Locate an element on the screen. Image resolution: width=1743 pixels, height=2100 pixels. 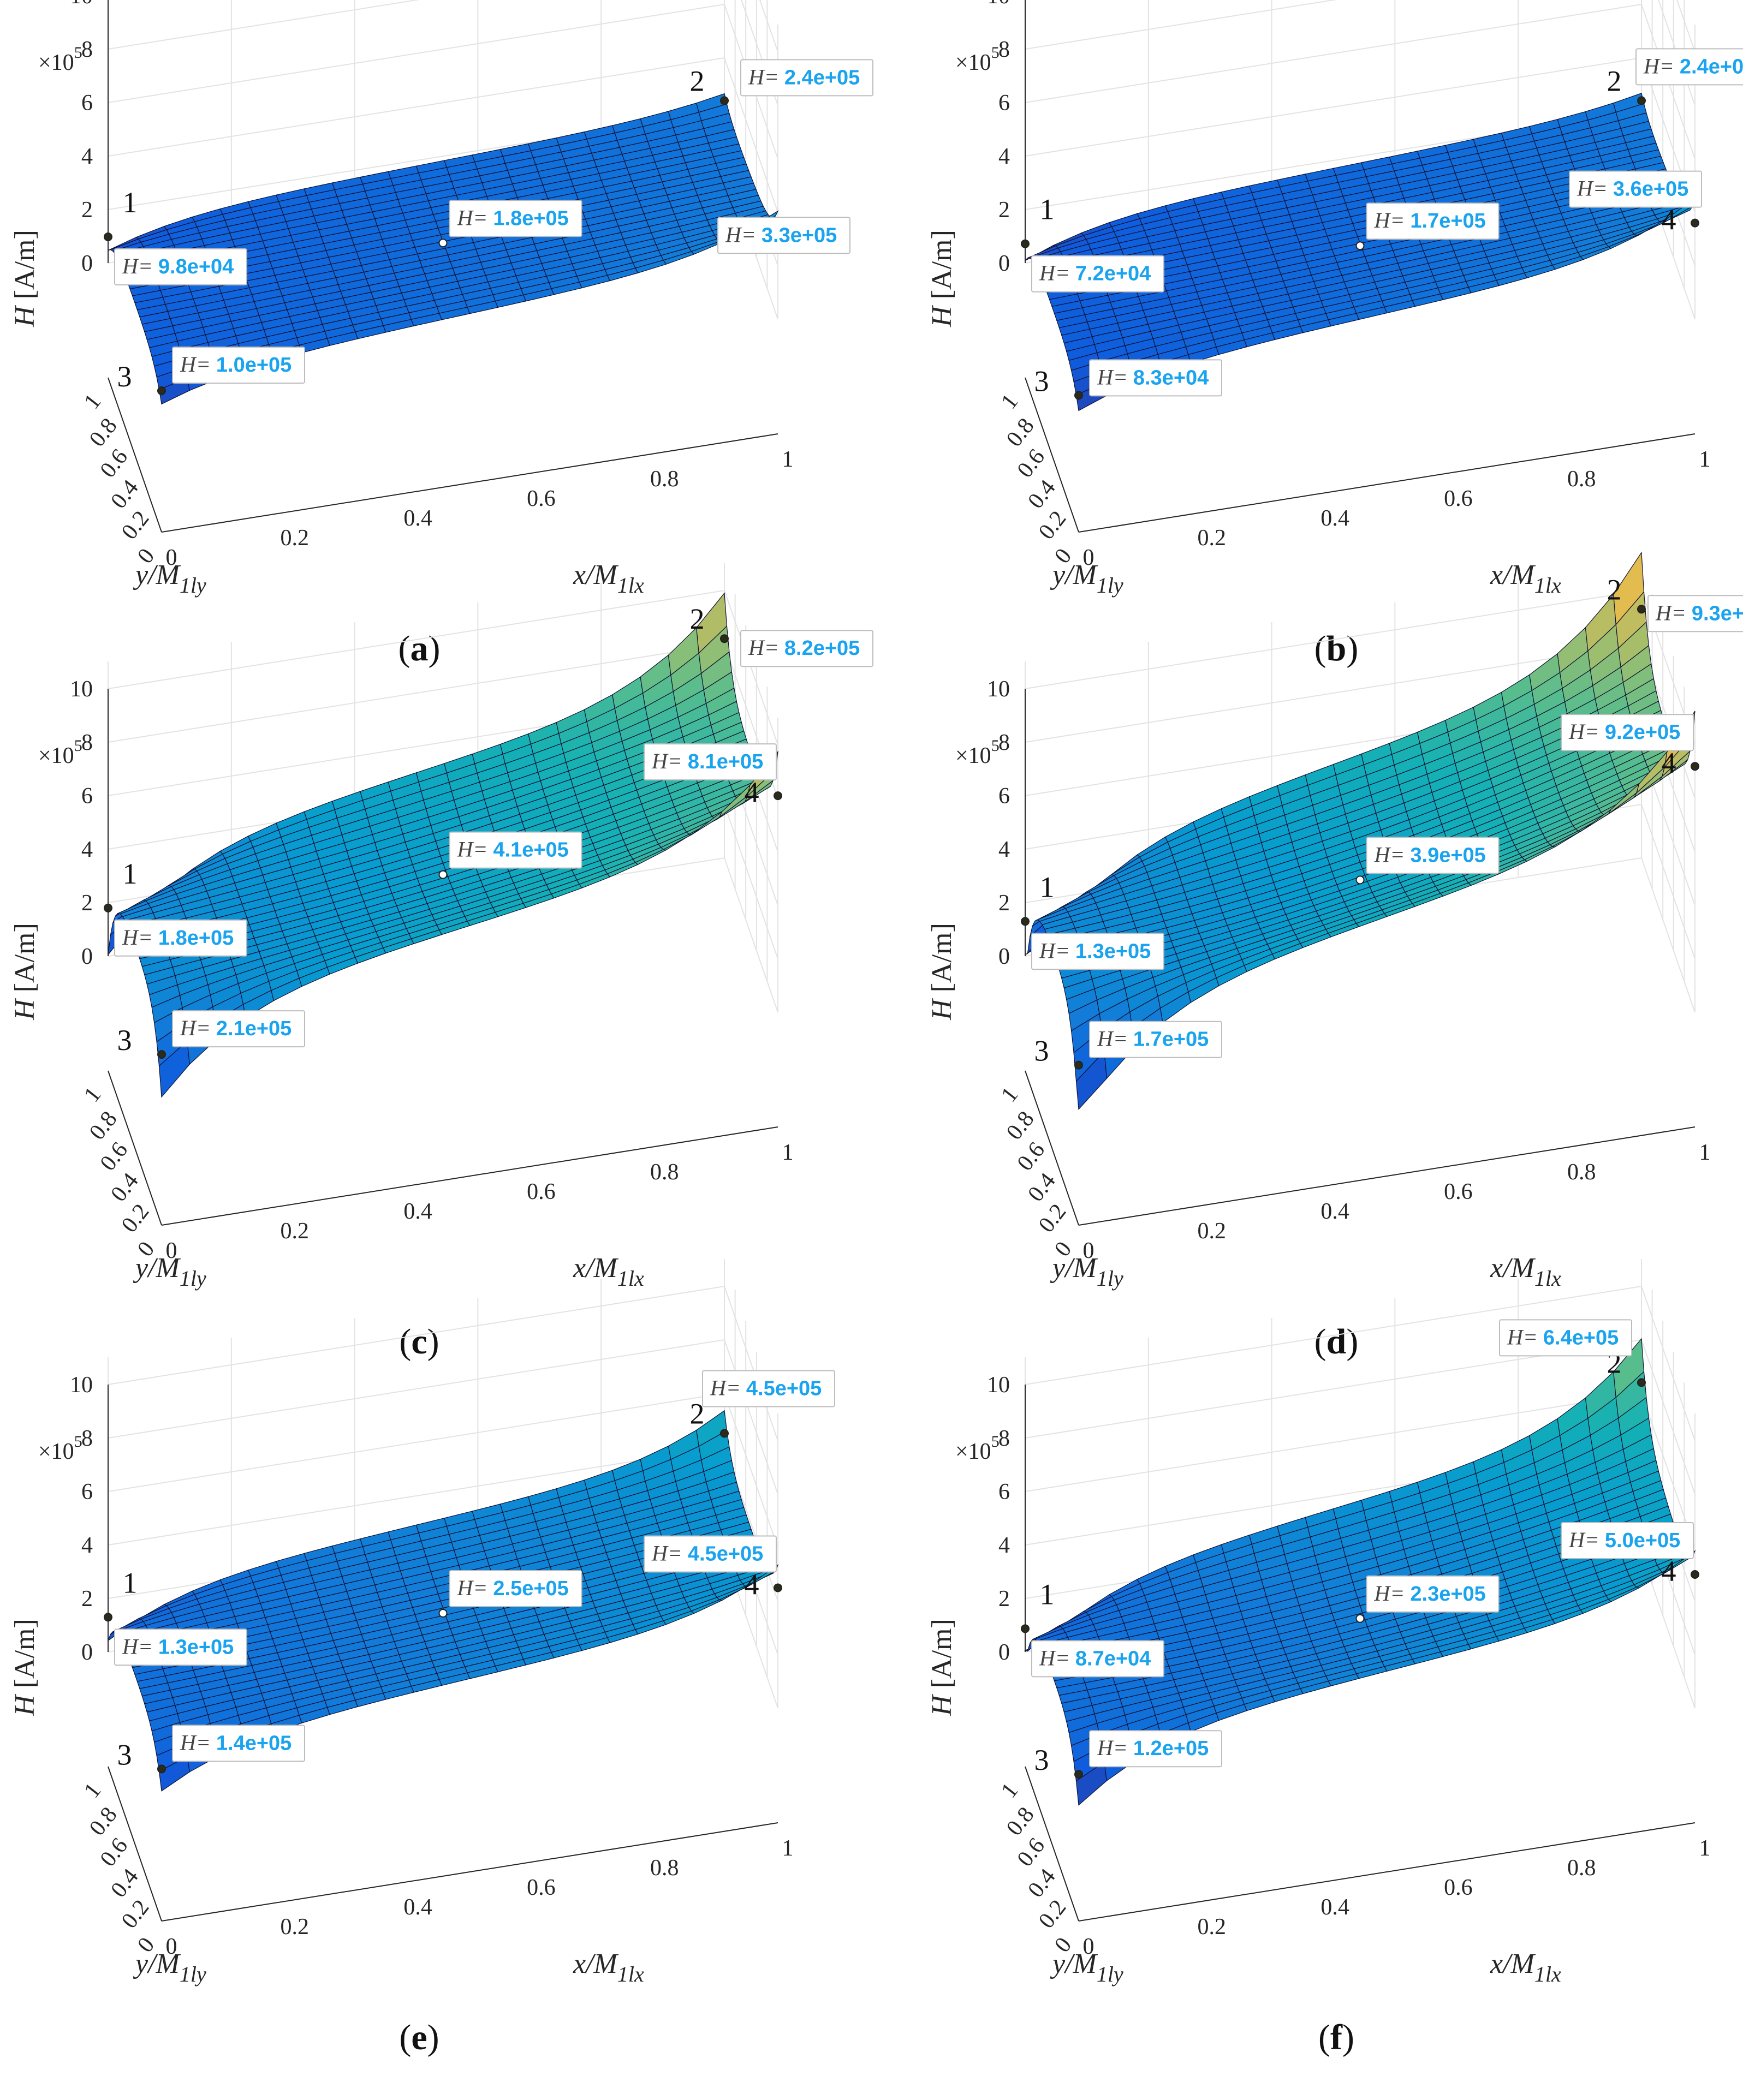
ytick-label: 0.2 is located at coordinates (1053, 1914).